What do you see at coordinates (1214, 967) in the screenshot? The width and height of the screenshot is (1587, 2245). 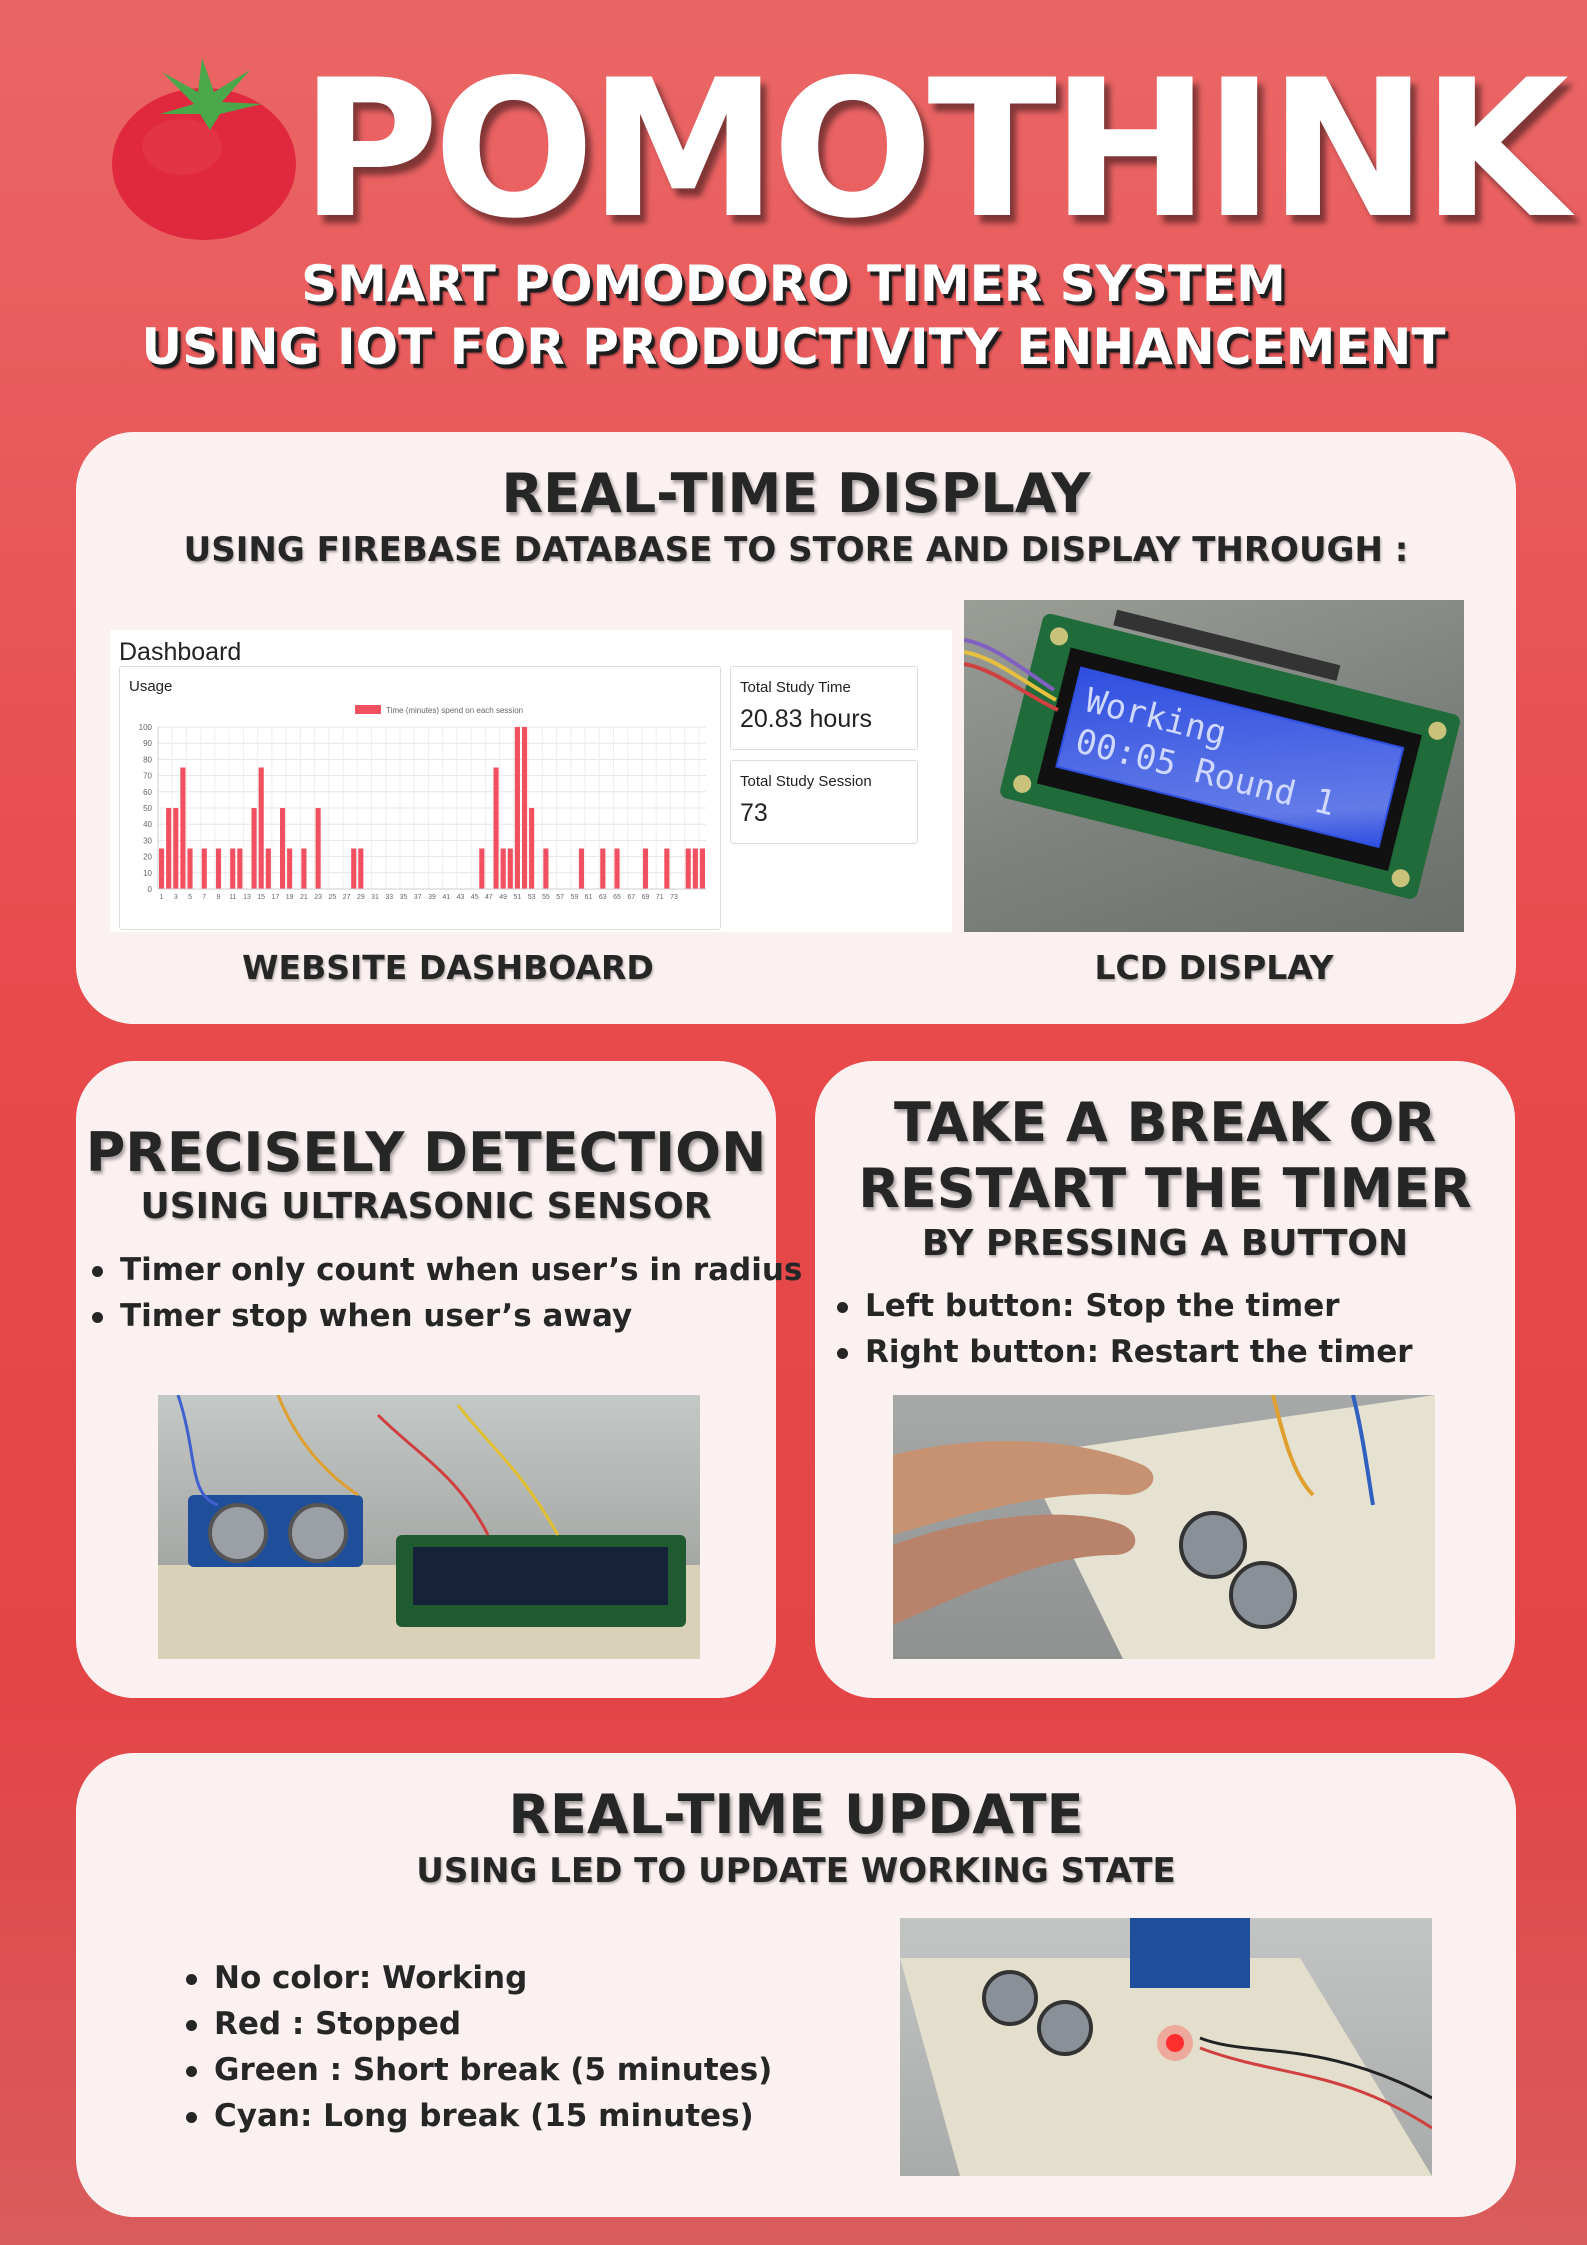 I see `lcd-display-caption: LCD DISPLAY` at bounding box center [1214, 967].